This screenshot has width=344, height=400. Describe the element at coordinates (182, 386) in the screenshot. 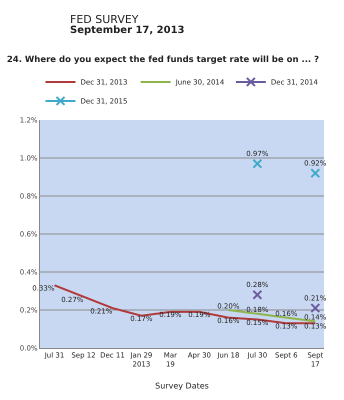

I see `x-axis-title: Survey Dates` at that location.